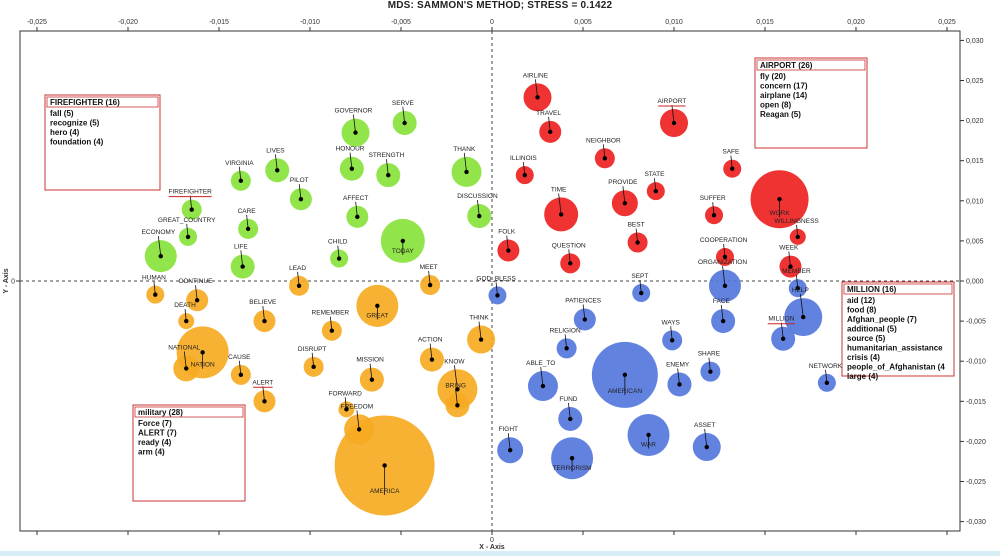 The height and width of the screenshot is (556, 1000). I want to click on point-label-willingness: WILLINGNESS, so click(796, 221).